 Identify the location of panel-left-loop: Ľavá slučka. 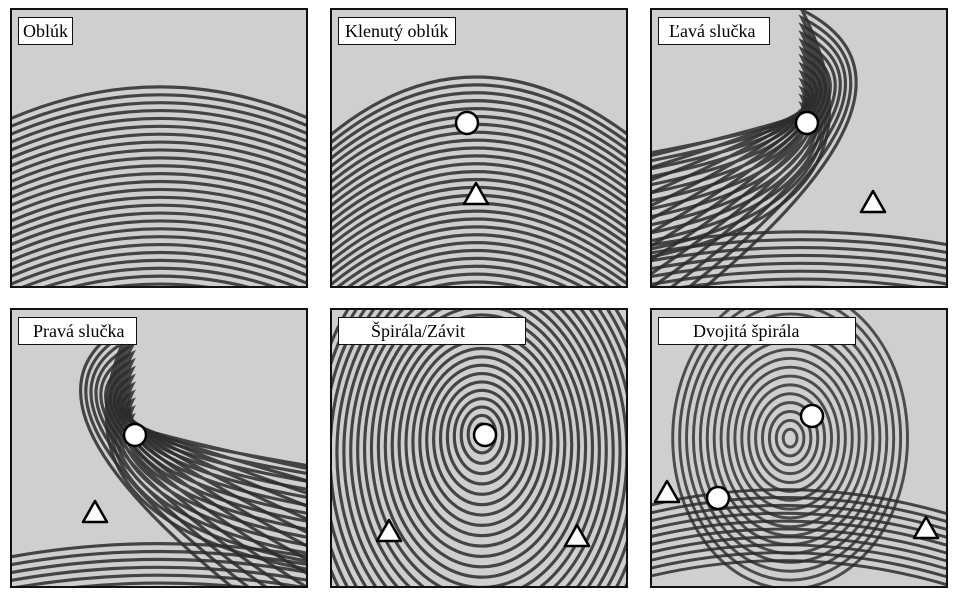
(799, 148).